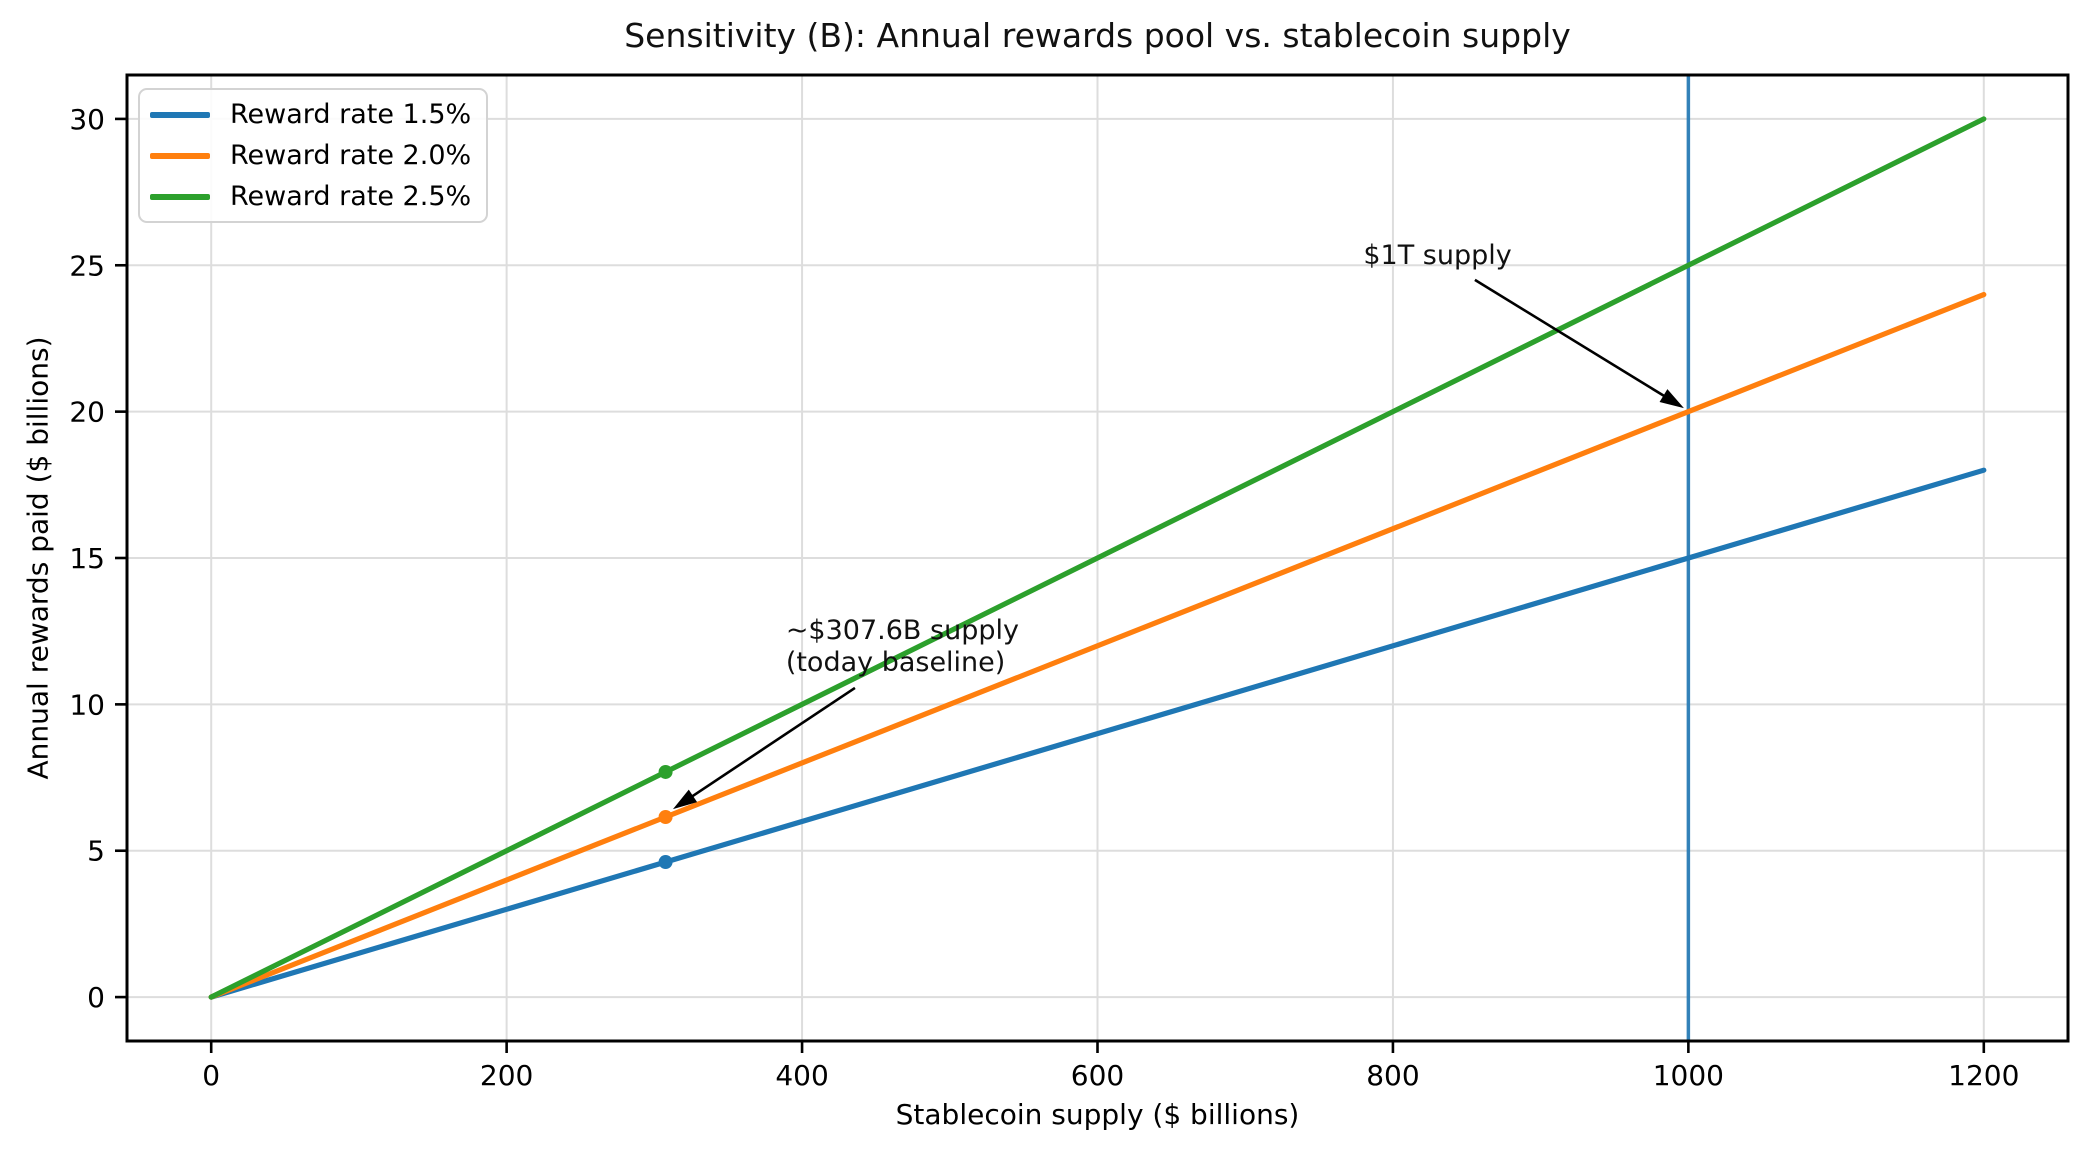 The height and width of the screenshot is (1160, 2100). Describe the element at coordinates (180, 155) in the screenshot. I see `legend-swatch-orange-icon` at that location.